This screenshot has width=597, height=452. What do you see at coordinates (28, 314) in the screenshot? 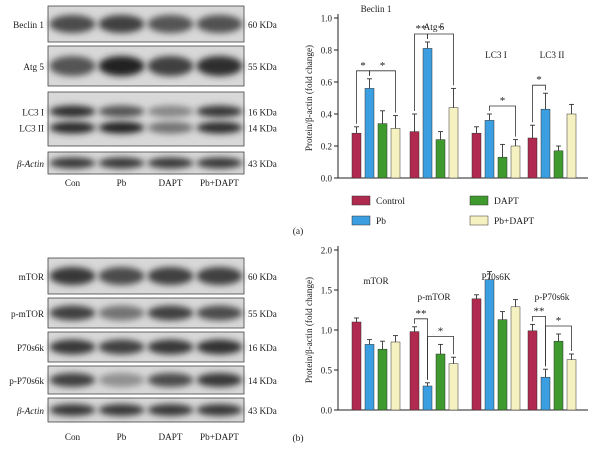
I see `blot-row-label: p-mTOR` at bounding box center [28, 314].